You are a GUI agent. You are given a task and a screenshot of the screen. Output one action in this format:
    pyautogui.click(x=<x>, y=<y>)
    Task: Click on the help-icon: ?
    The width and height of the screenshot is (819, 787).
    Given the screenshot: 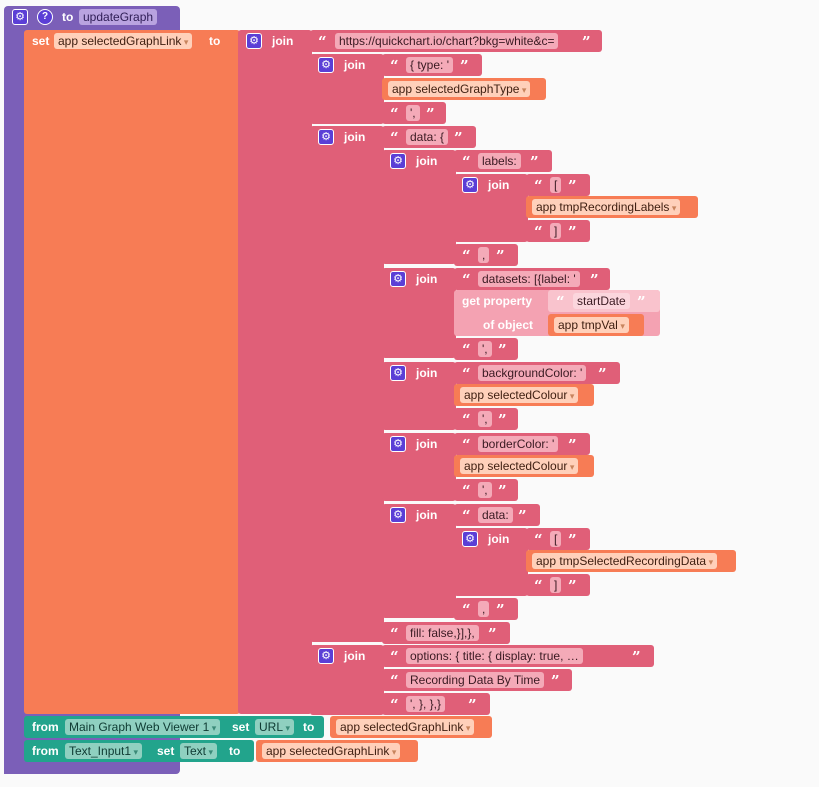 What is the action you would take?
    pyautogui.click(x=45, y=17)
    